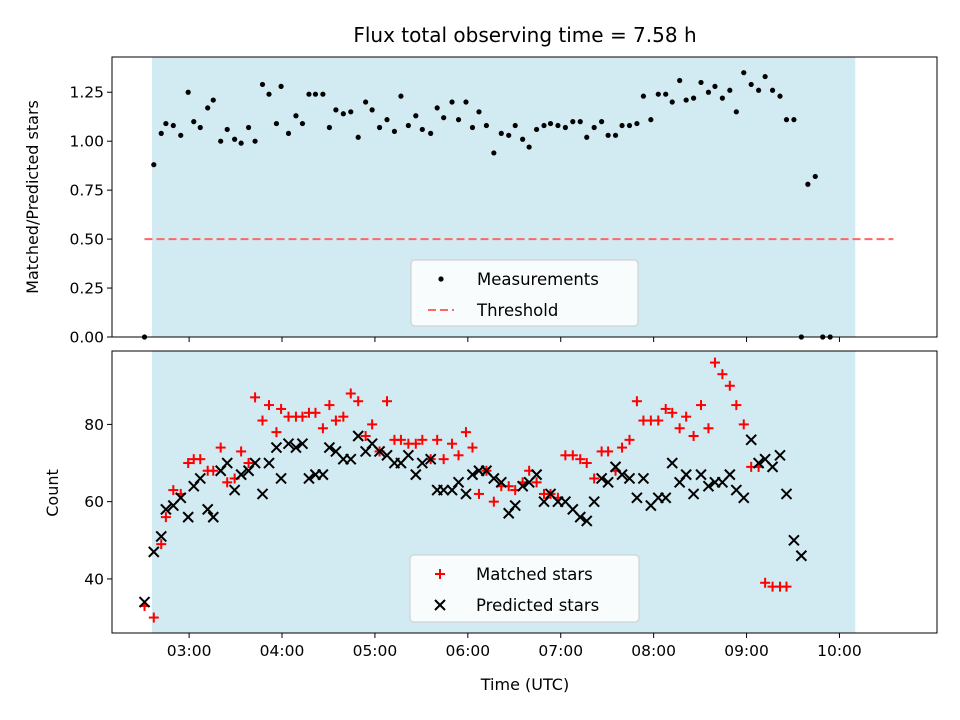  I want to click on legend-marker-measurements, so click(441, 279).